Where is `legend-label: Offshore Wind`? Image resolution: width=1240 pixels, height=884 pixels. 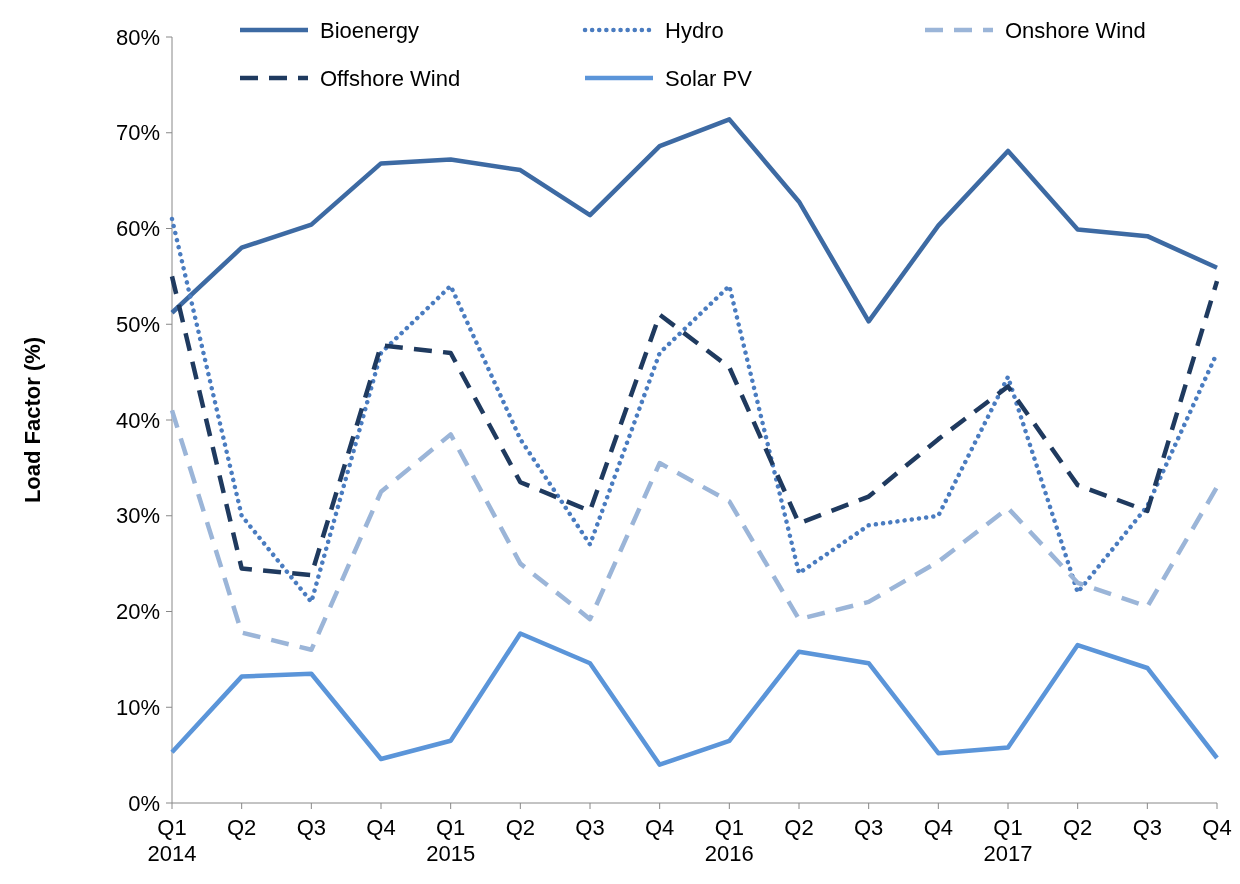
legend-label: Offshore Wind is located at coordinates (390, 78).